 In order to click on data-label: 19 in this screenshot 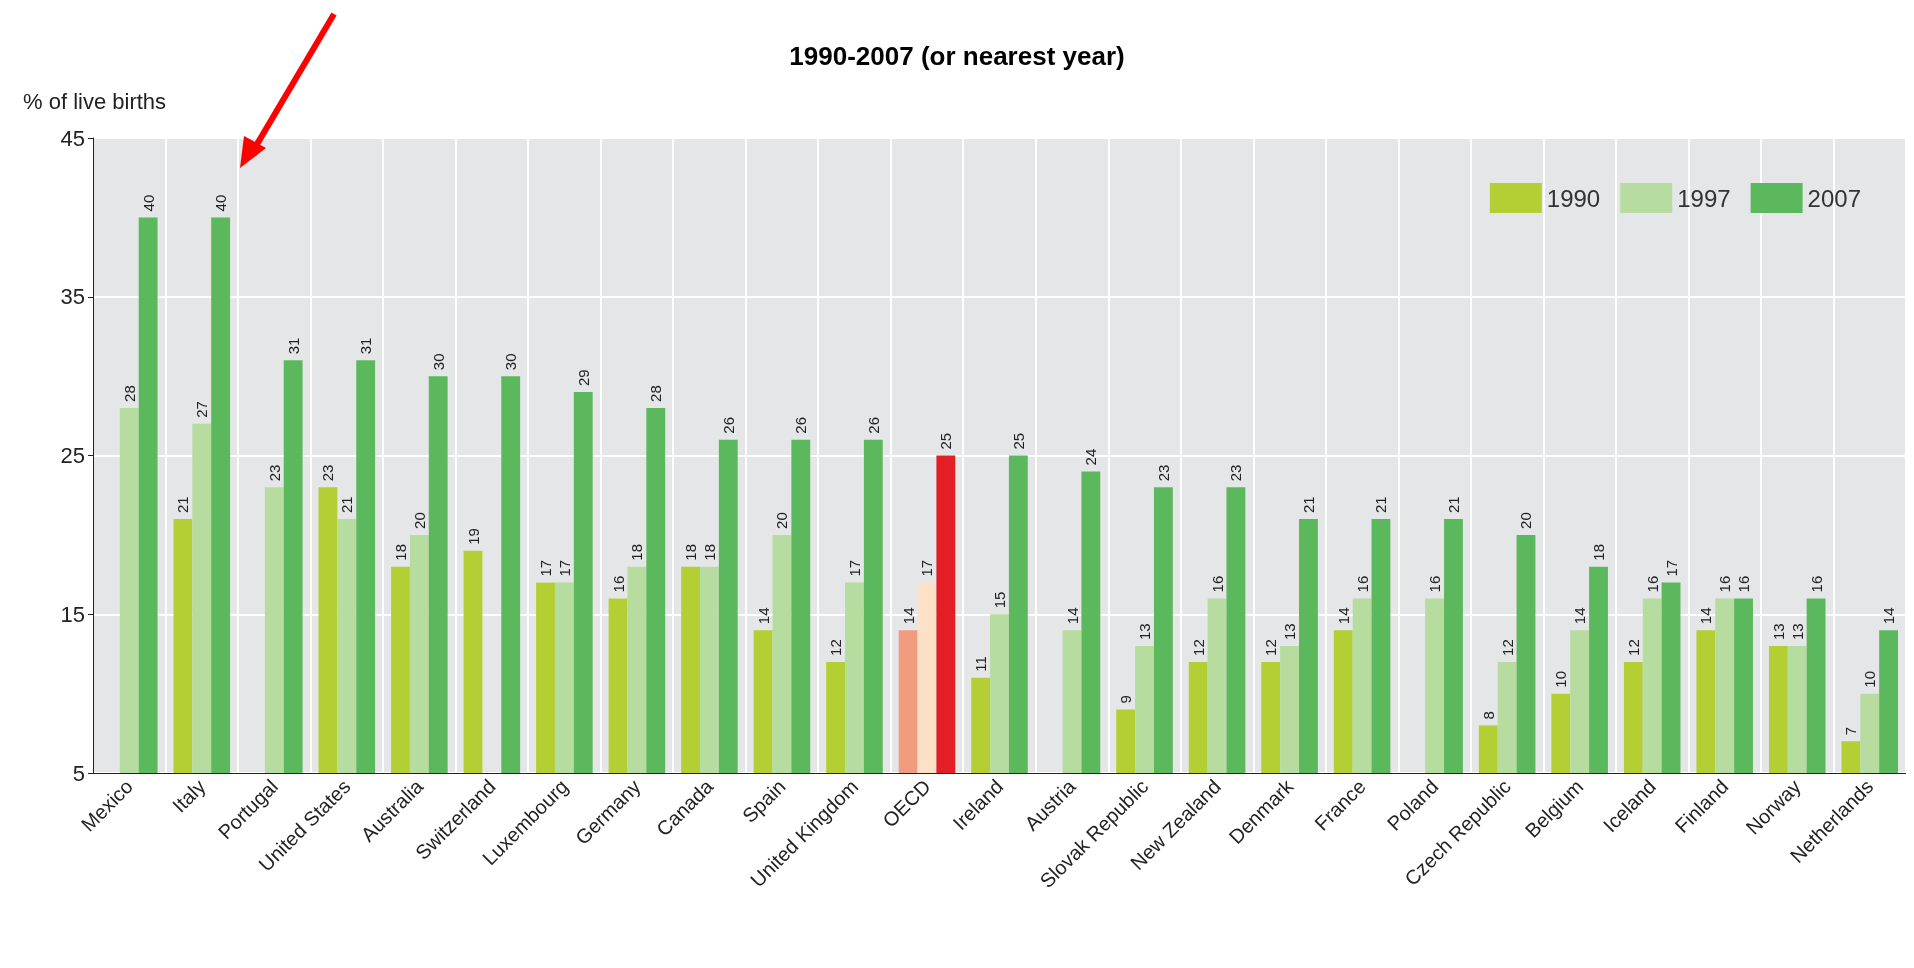, I will do `click(473, 536)`.